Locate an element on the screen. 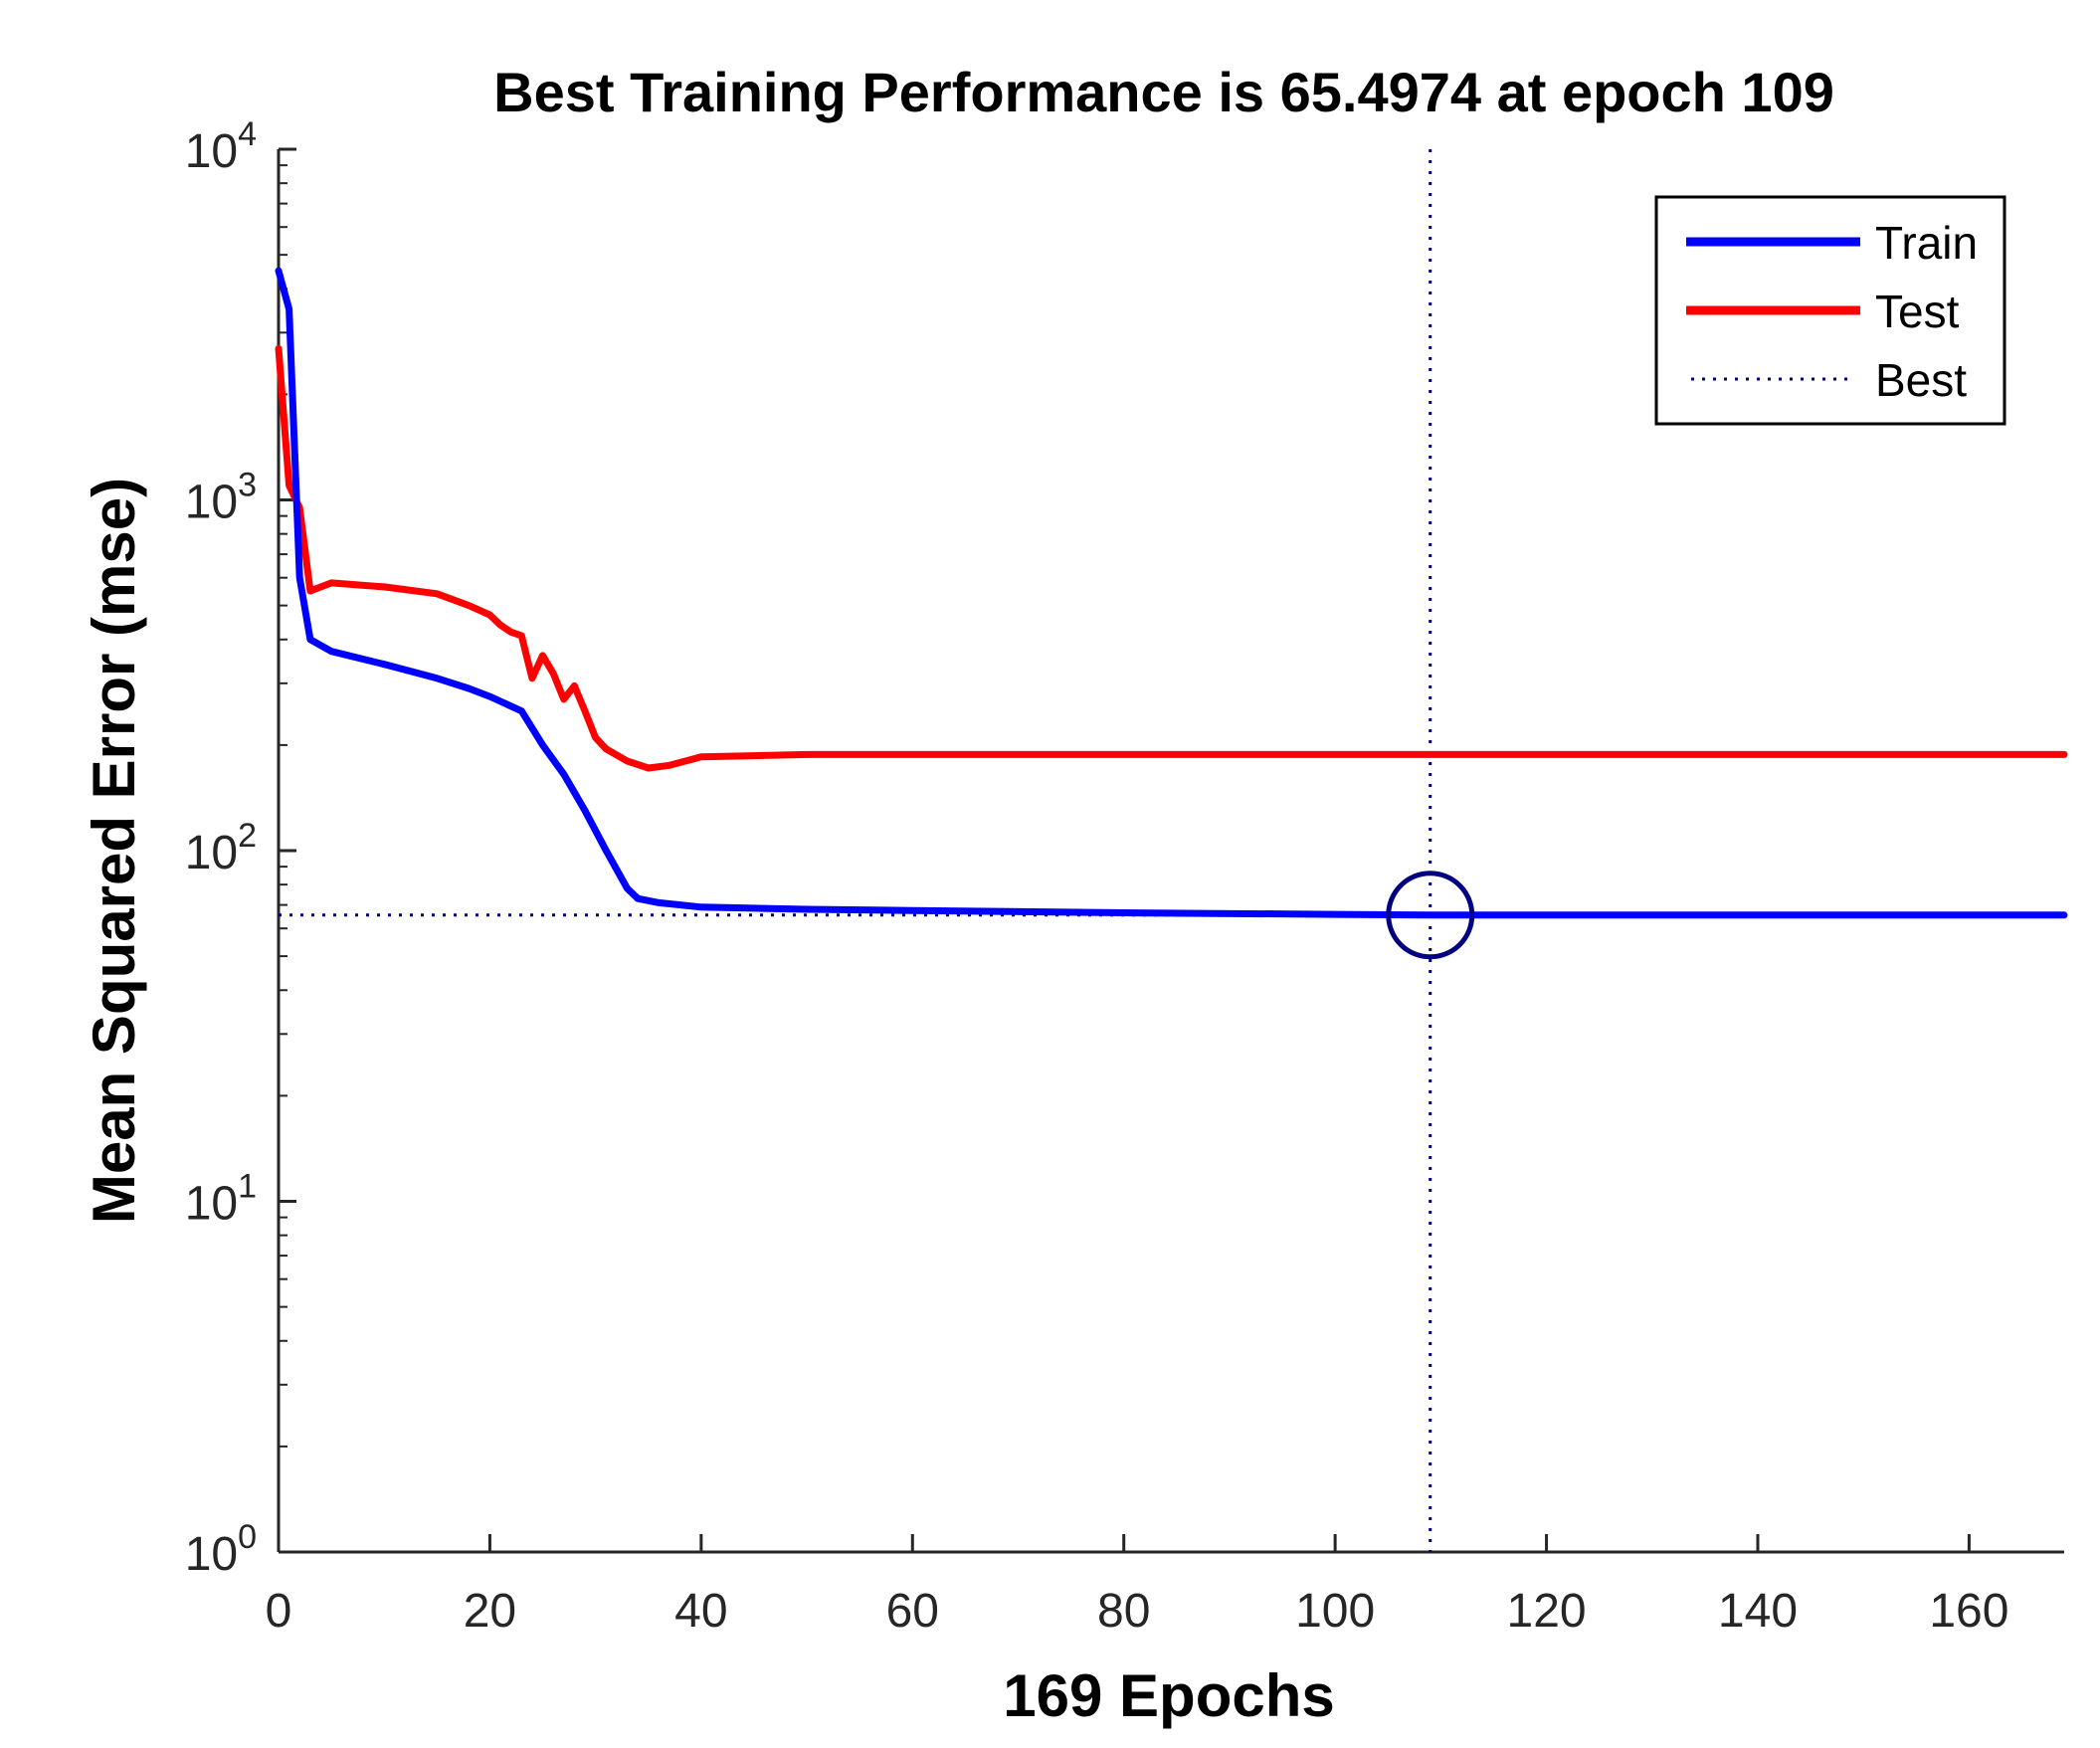  x-tick-label: 40 is located at coordinates (700, 1612).